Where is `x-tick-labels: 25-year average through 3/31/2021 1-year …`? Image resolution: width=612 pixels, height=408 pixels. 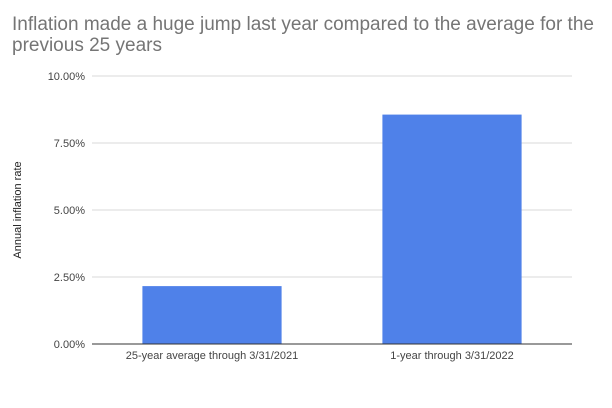
x-tick-labels: 25-year average through 3/31/2021 1-year … is located at coordinates (320, 356).